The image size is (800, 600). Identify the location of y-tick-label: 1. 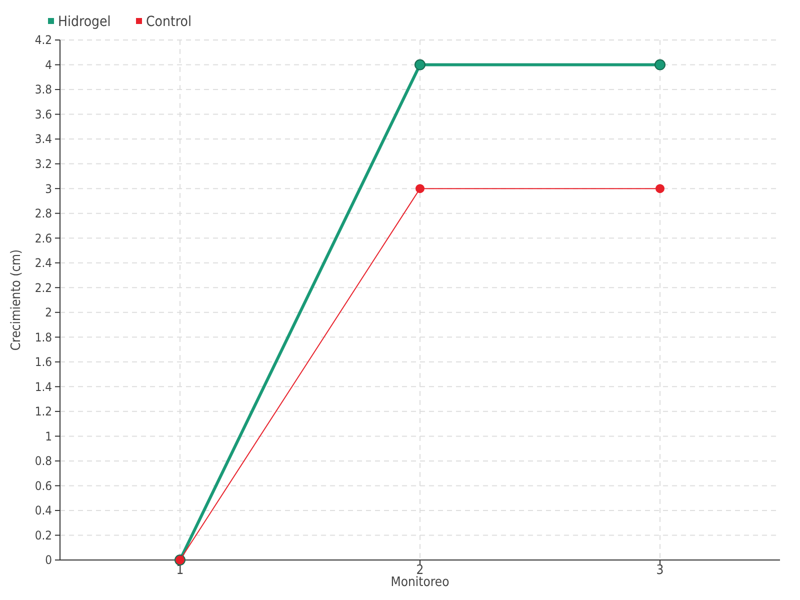
(48, 436).